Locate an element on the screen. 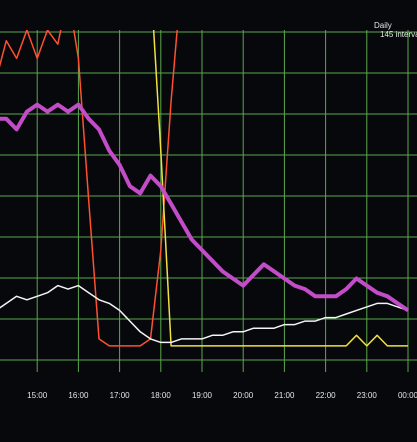 This screenshot has width=417, height=442. chart-title: Daily is located at coordinates (383, 25).